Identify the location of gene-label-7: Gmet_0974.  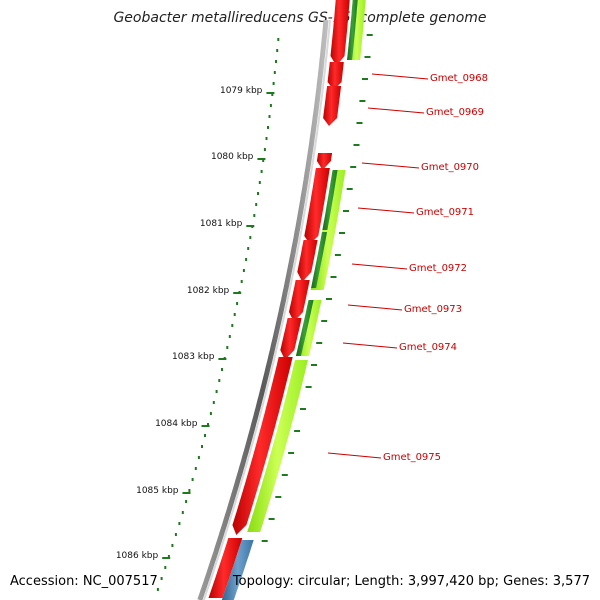
(428, 347).